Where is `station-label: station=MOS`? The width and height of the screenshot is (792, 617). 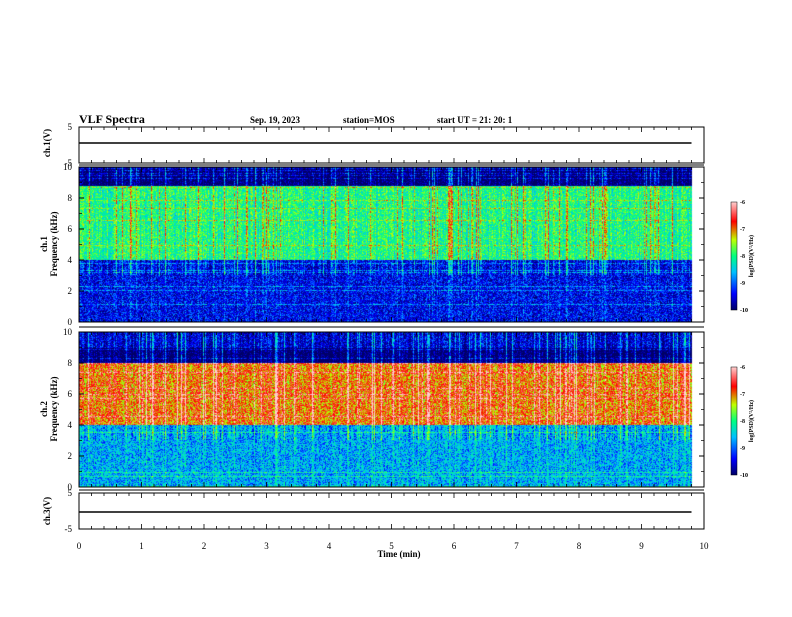 station-label: station=MOS is located at coordinates (369, 120).